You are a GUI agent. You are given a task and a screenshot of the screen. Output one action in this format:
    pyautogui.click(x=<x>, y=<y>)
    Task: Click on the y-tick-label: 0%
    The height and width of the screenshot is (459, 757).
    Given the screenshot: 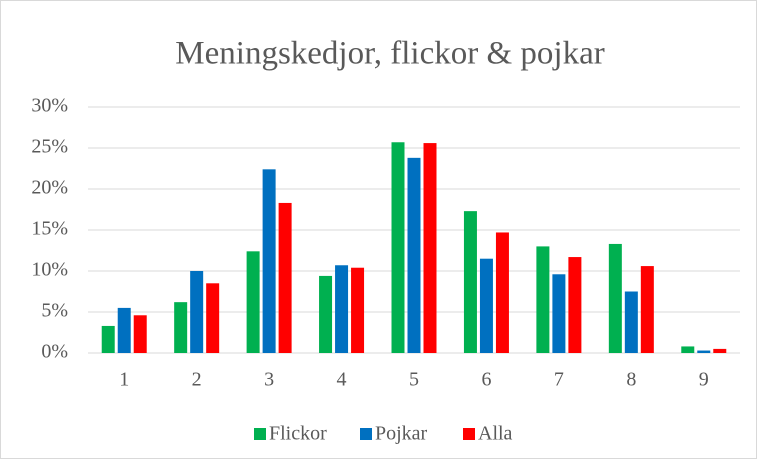 What is the action you would take?
    pyautogui.click(x=54, y=352)
    